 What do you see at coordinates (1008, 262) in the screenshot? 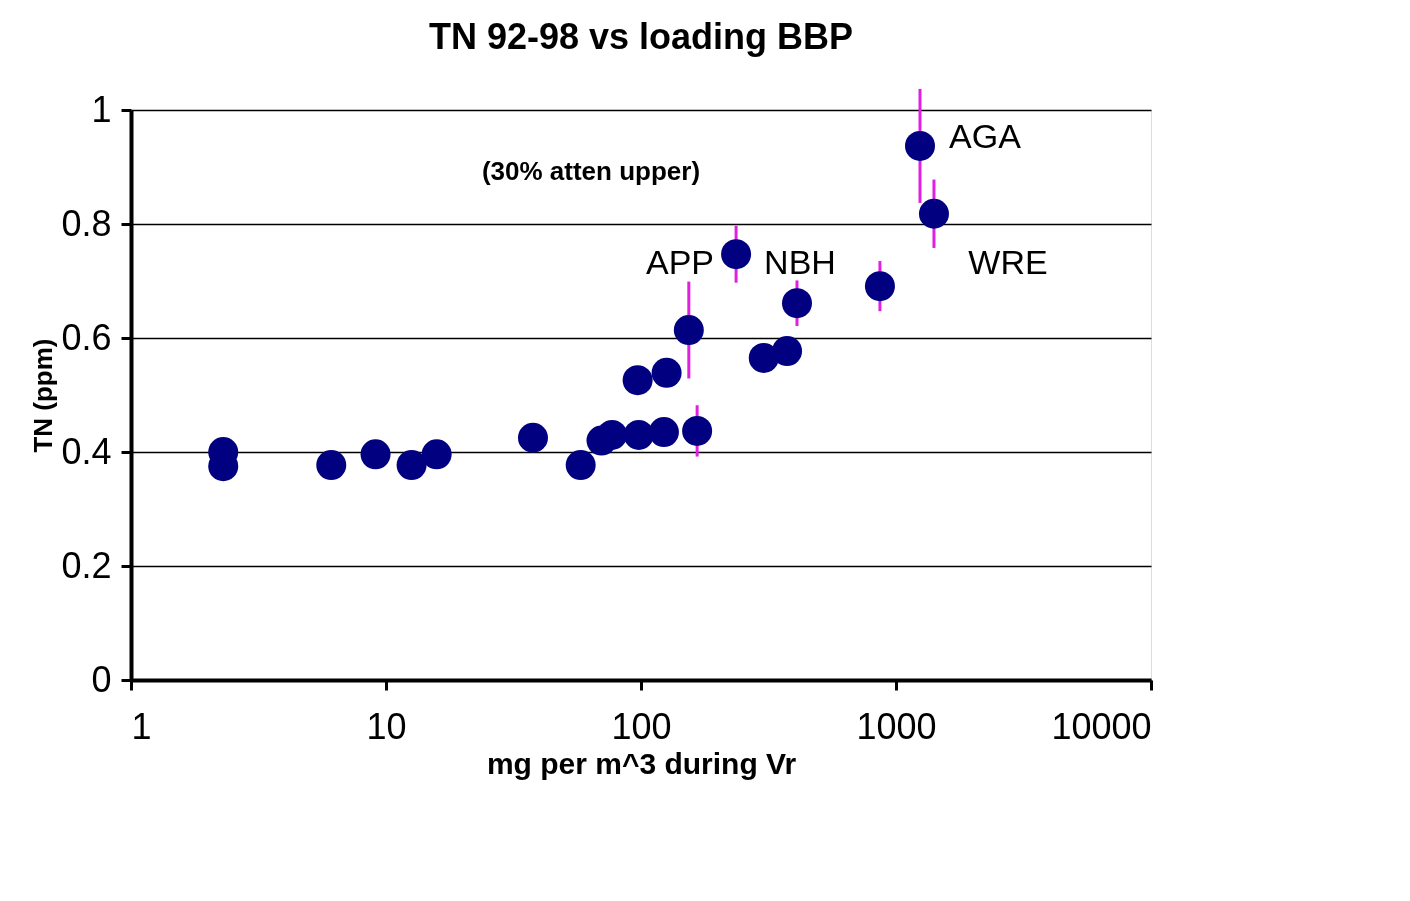
I see `annotation: WRE` at bounding box center [1008, 262].